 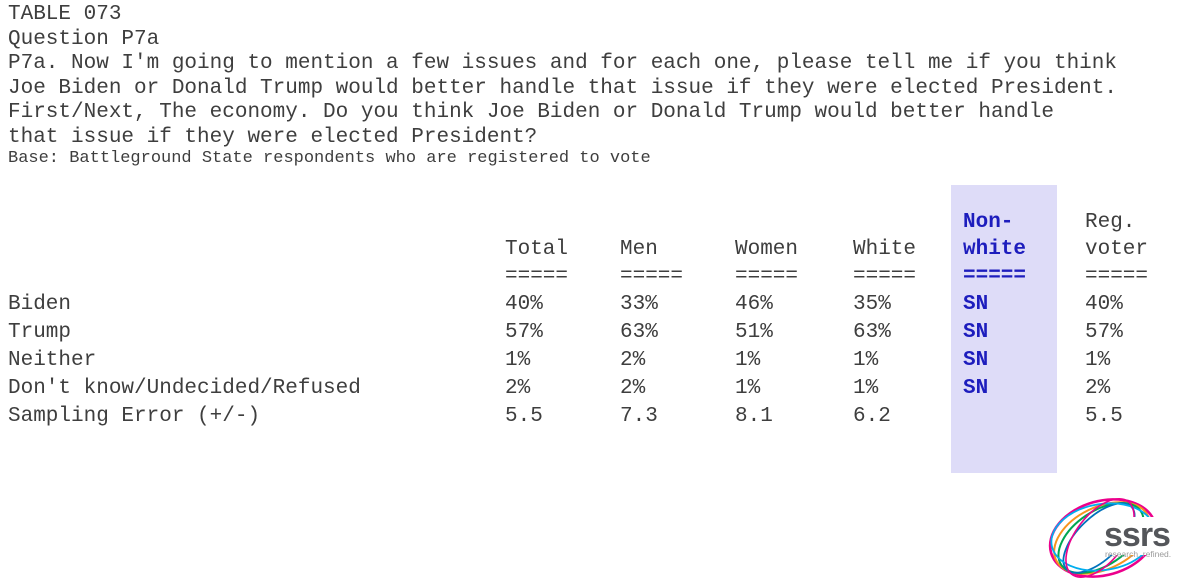 I want to click on table-cell: 51%, so click(x=754, y=332).